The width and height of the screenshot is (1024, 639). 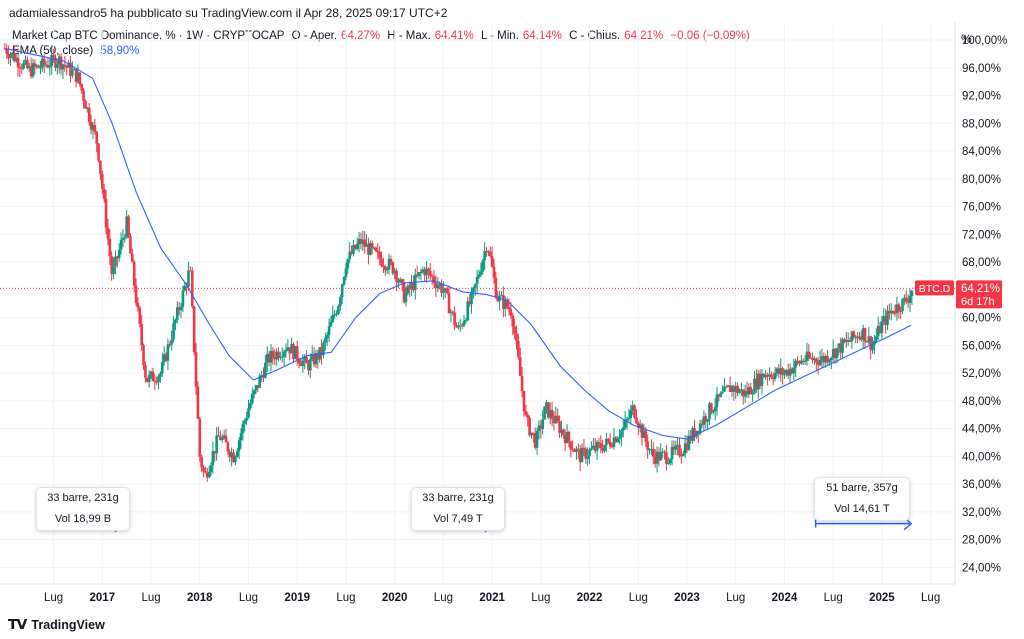 What do you see at coordinates (458, 509) in the screenshot?
I see `measure-callout-2: 33 barre, 231g Vol 7,49 T` at bounding box center [458, 509].